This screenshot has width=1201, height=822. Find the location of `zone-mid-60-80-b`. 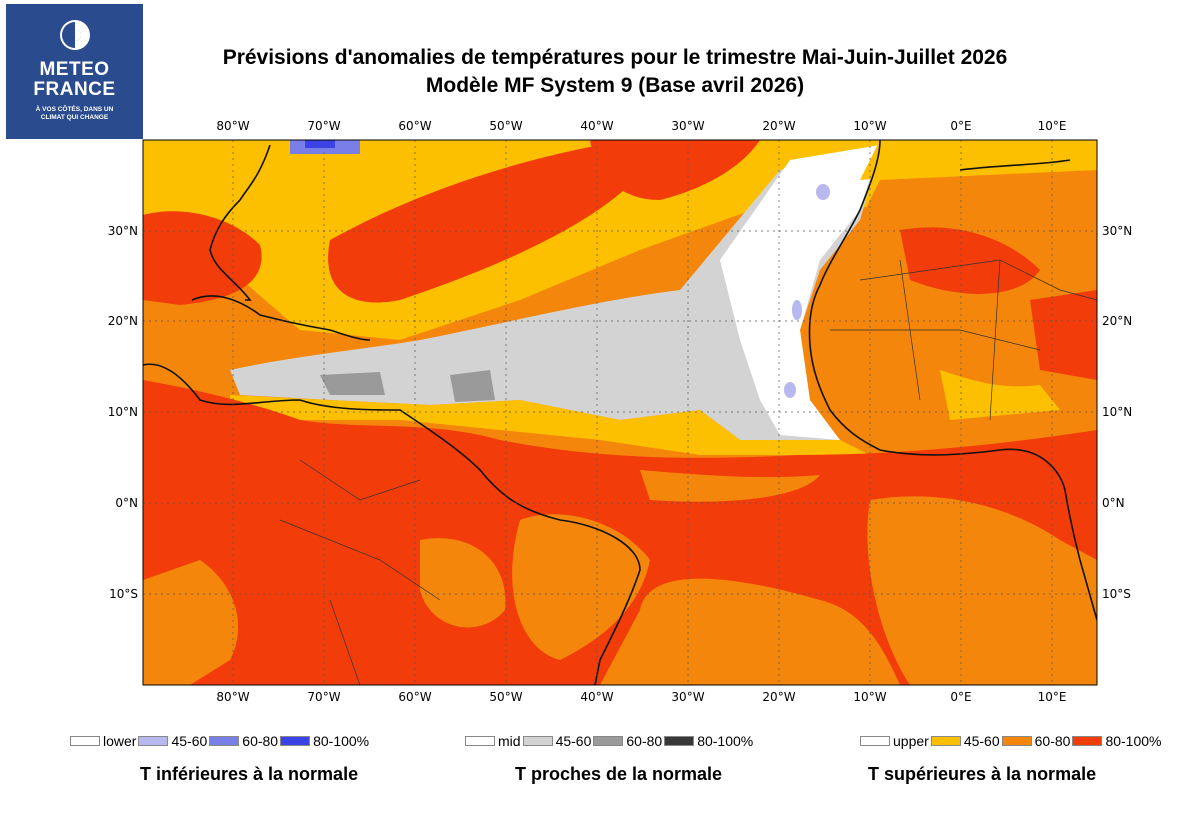

zone-mid-60-80-b is located at coordinates (472, 386).